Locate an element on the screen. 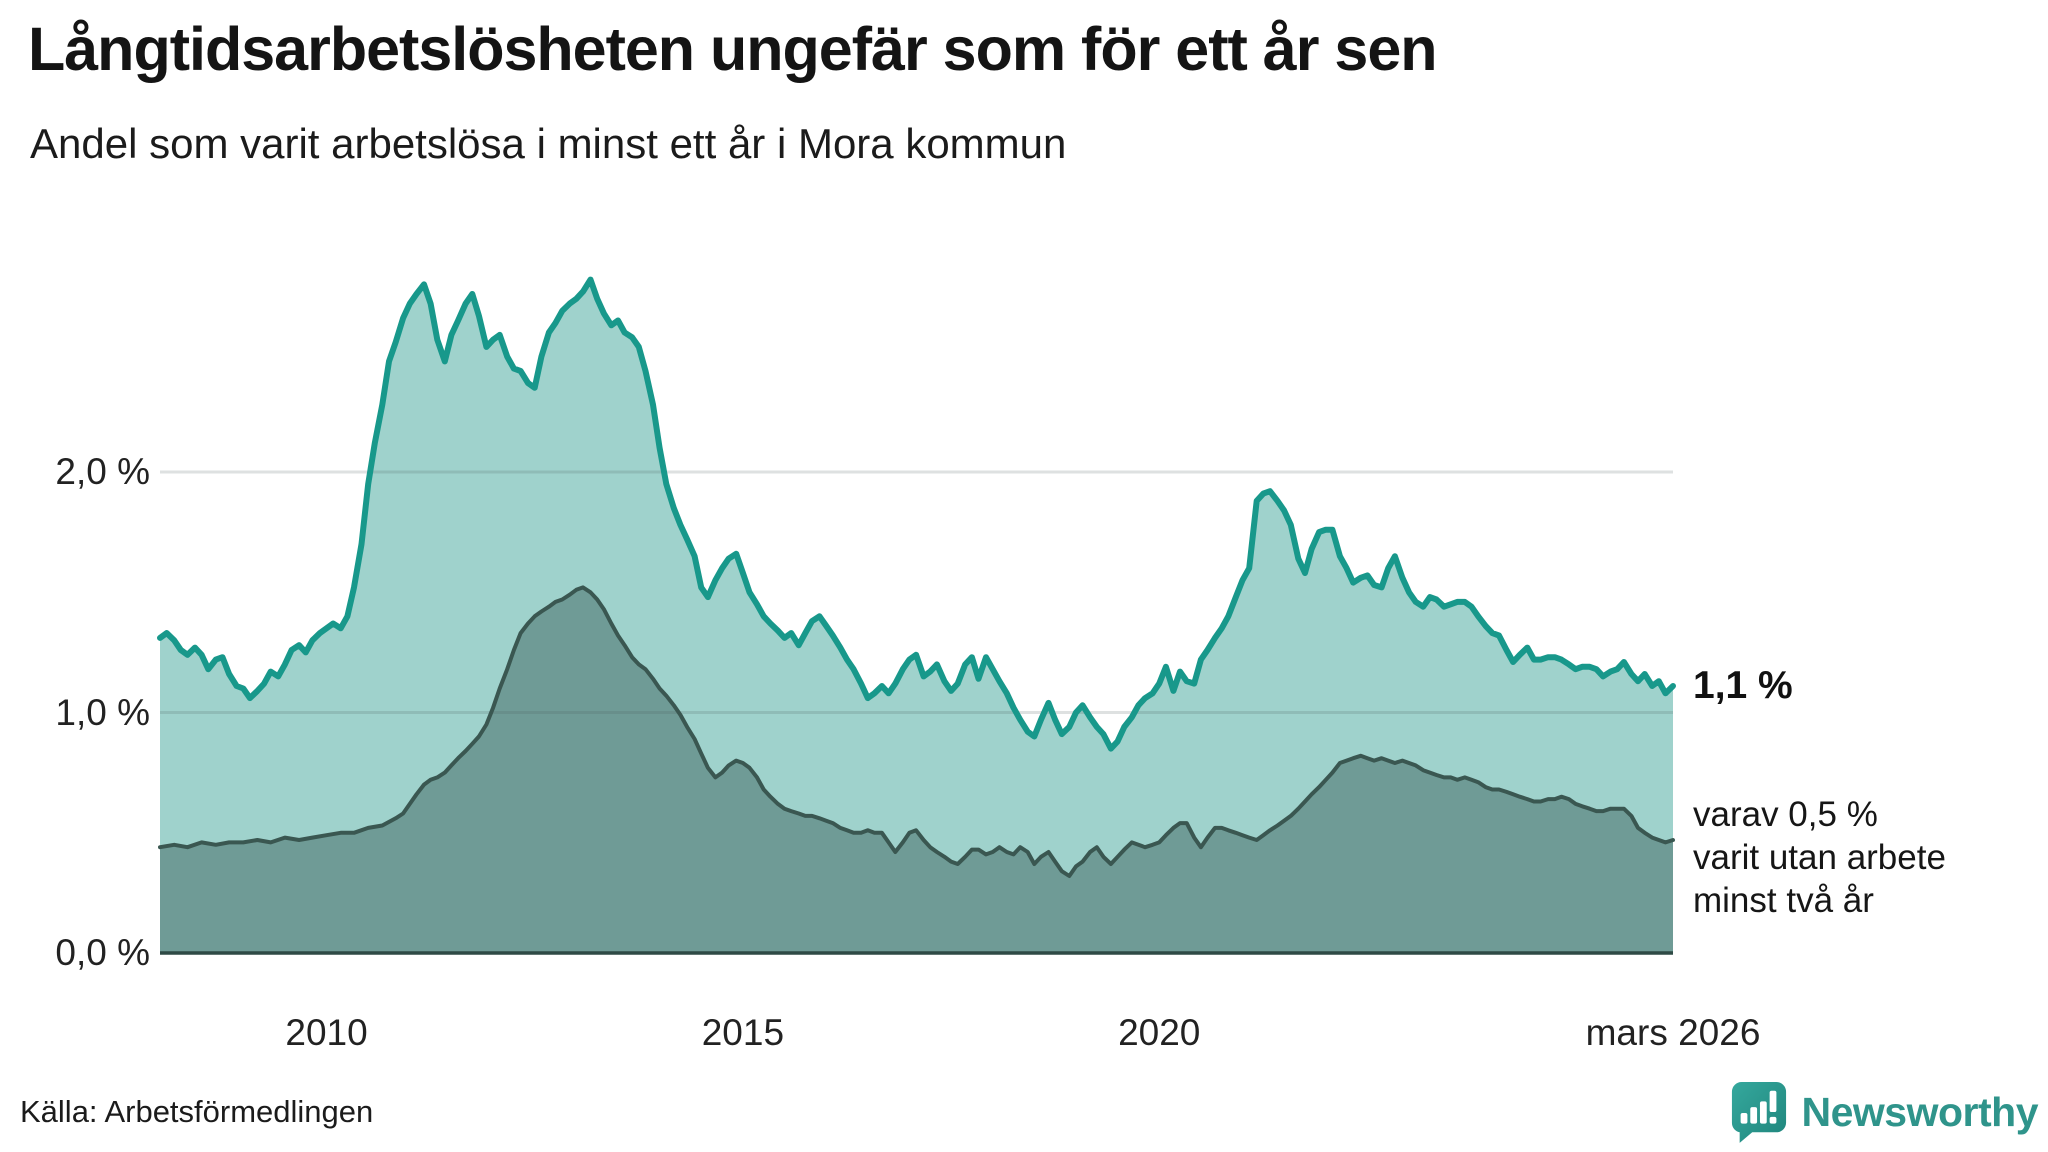 This screenshot has height=1152, width=2048. speech-bubble-shape is located at coordinates (1758, 1112).